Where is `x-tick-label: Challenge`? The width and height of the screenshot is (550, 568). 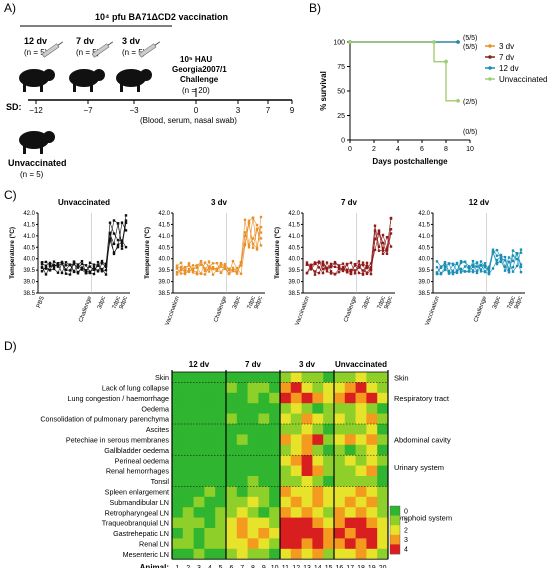
x-tick-label: Challenge is located at coordinates (85, 309).